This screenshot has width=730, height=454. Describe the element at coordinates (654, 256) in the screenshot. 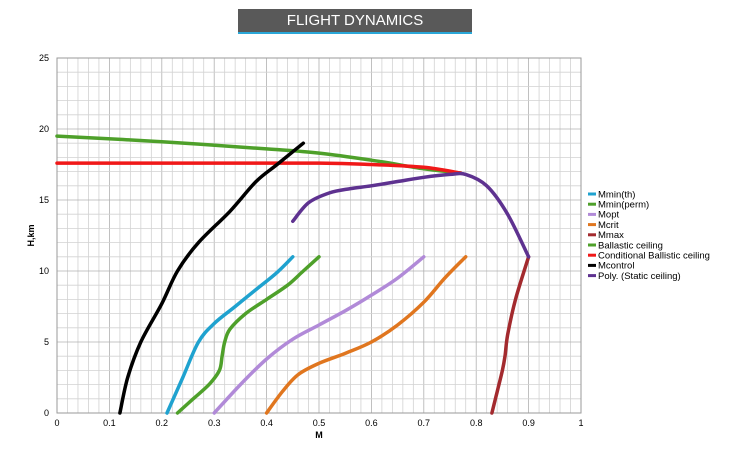

I see `legend-label: Conditional Ballistic ceiling` at that location.